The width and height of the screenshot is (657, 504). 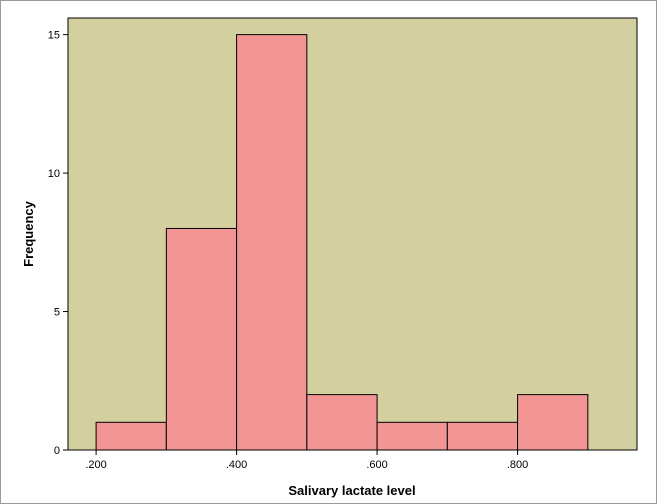 I want to click on y-tick-label: 0, so click(x=57, y=451).